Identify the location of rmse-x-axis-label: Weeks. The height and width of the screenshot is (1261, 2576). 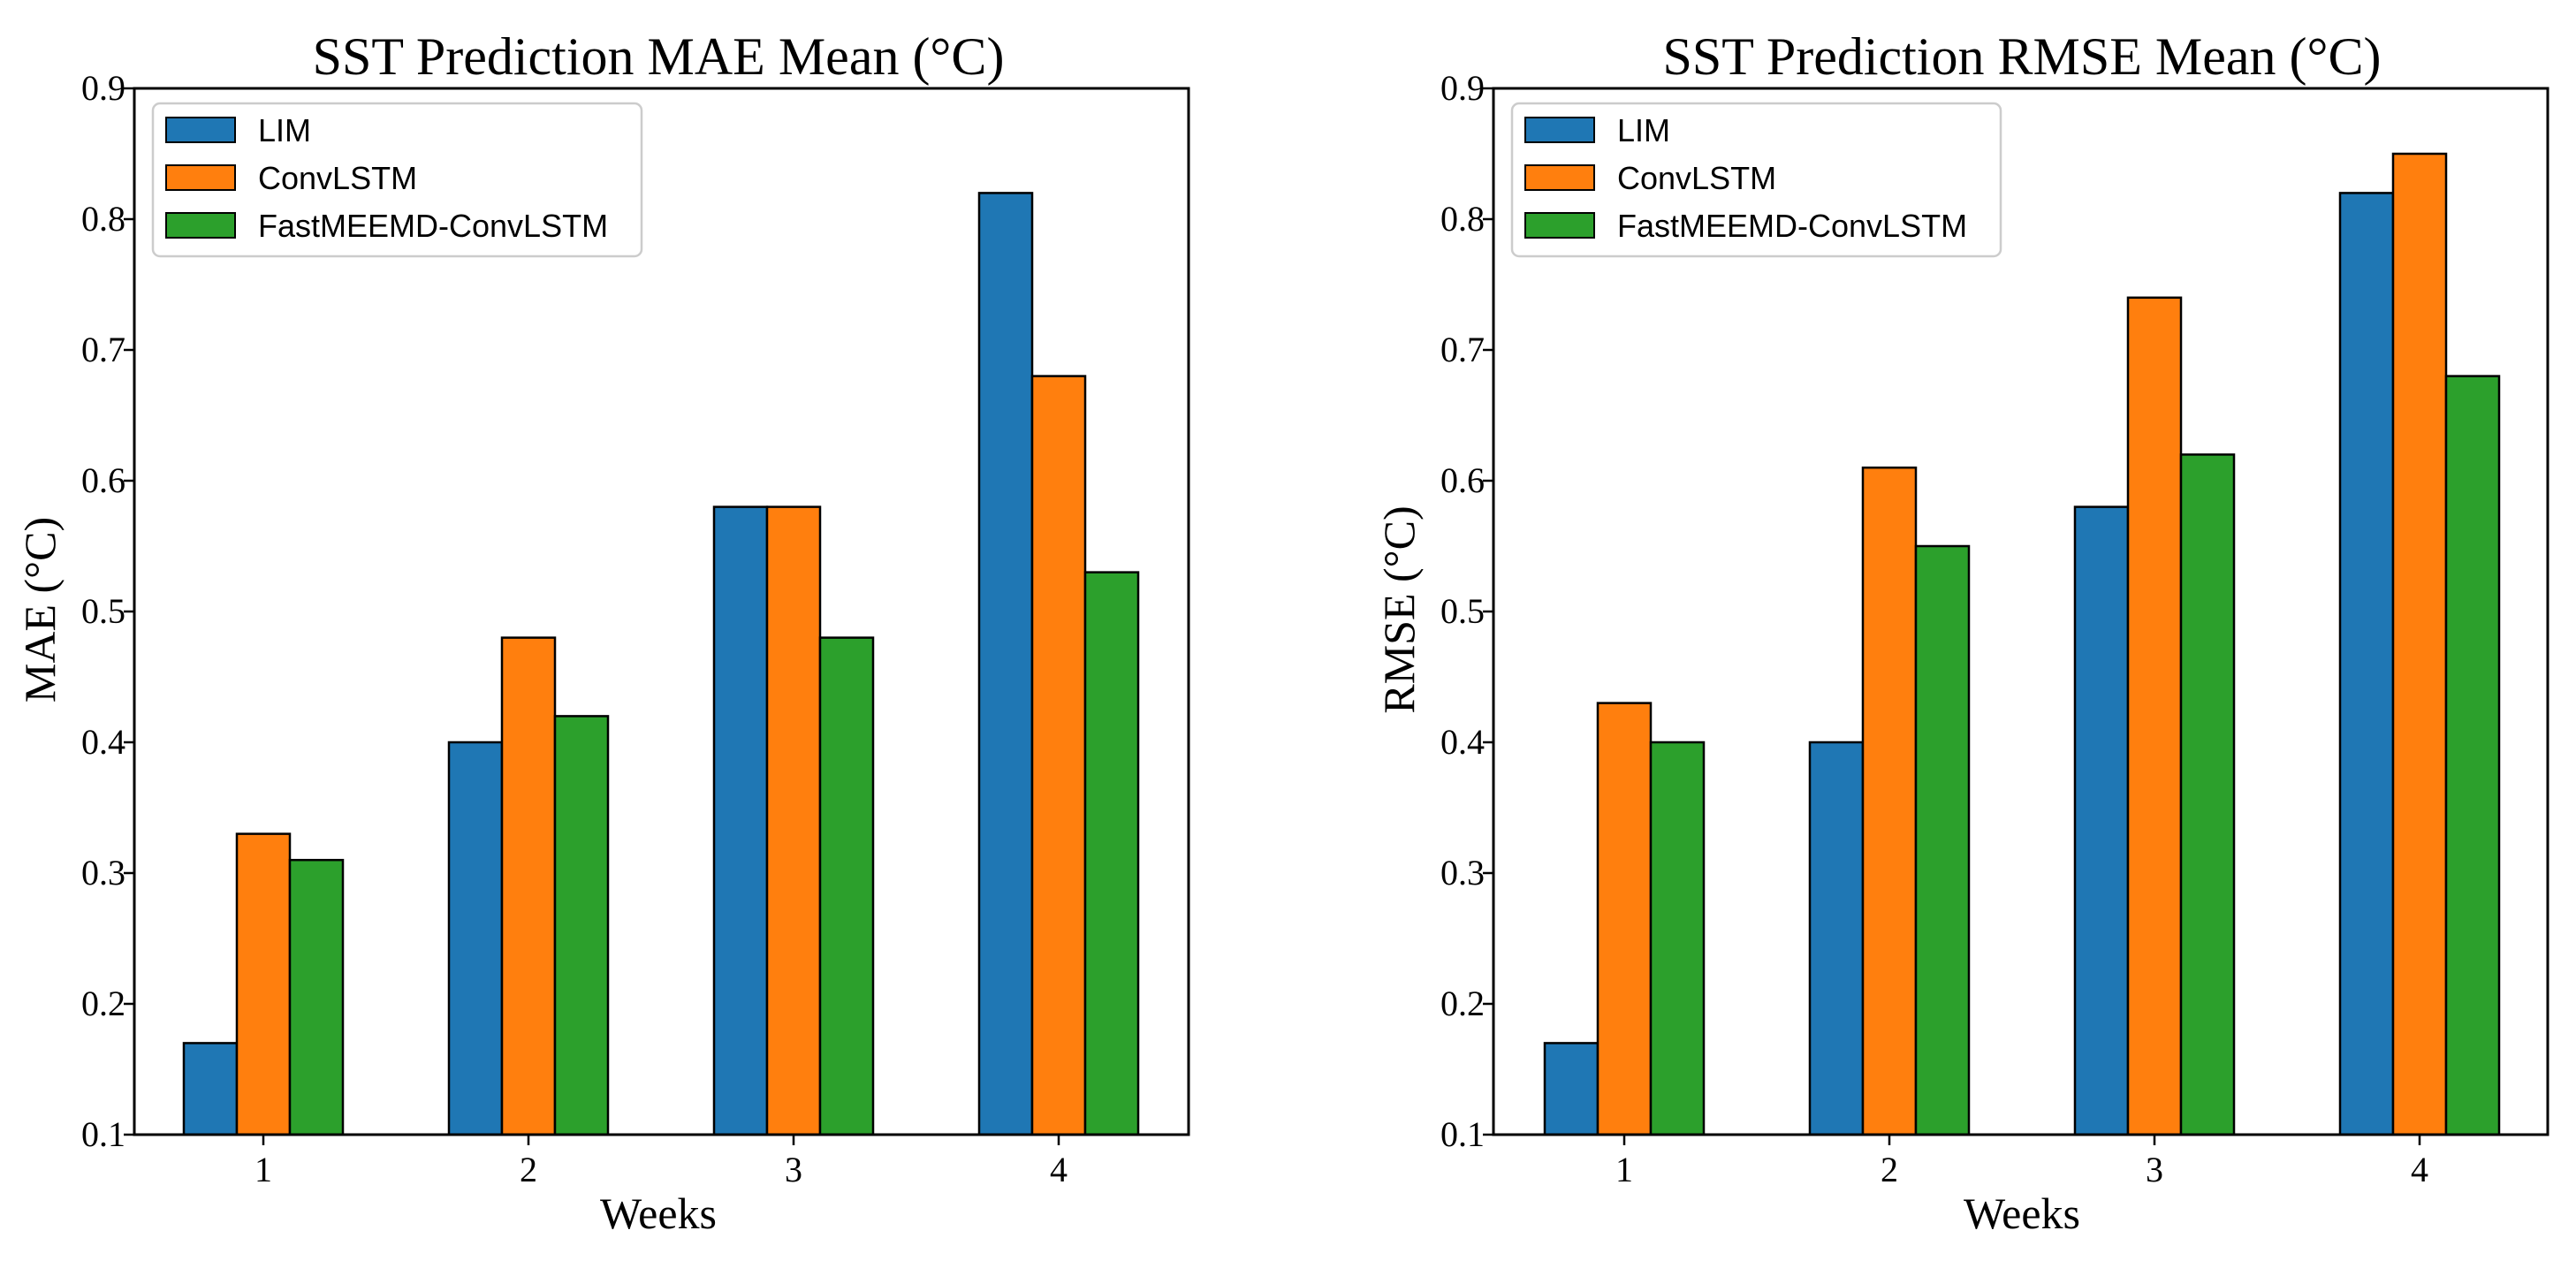
(2022, 1213).